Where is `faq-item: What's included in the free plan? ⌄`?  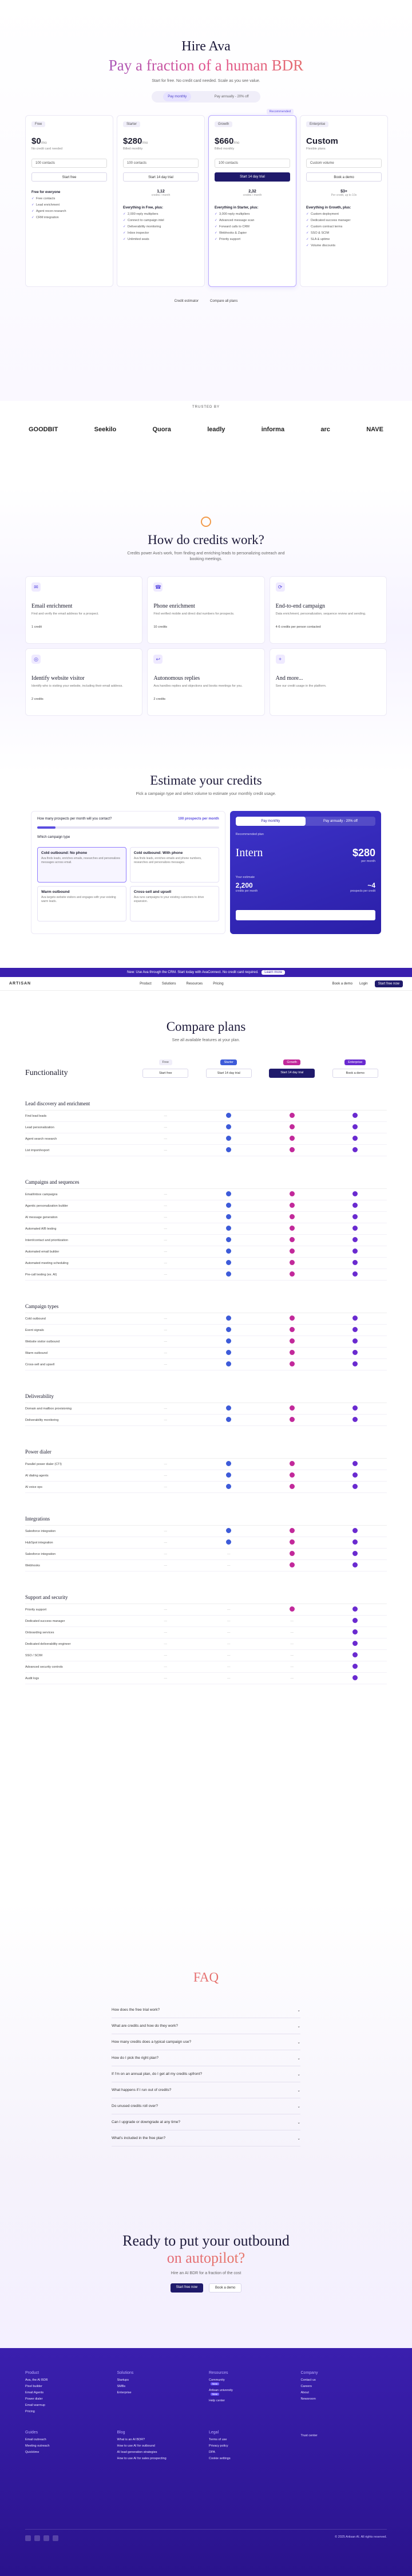 faq-item: What's included in the free plan? ⌄ is located at coordinates (206, 2138).